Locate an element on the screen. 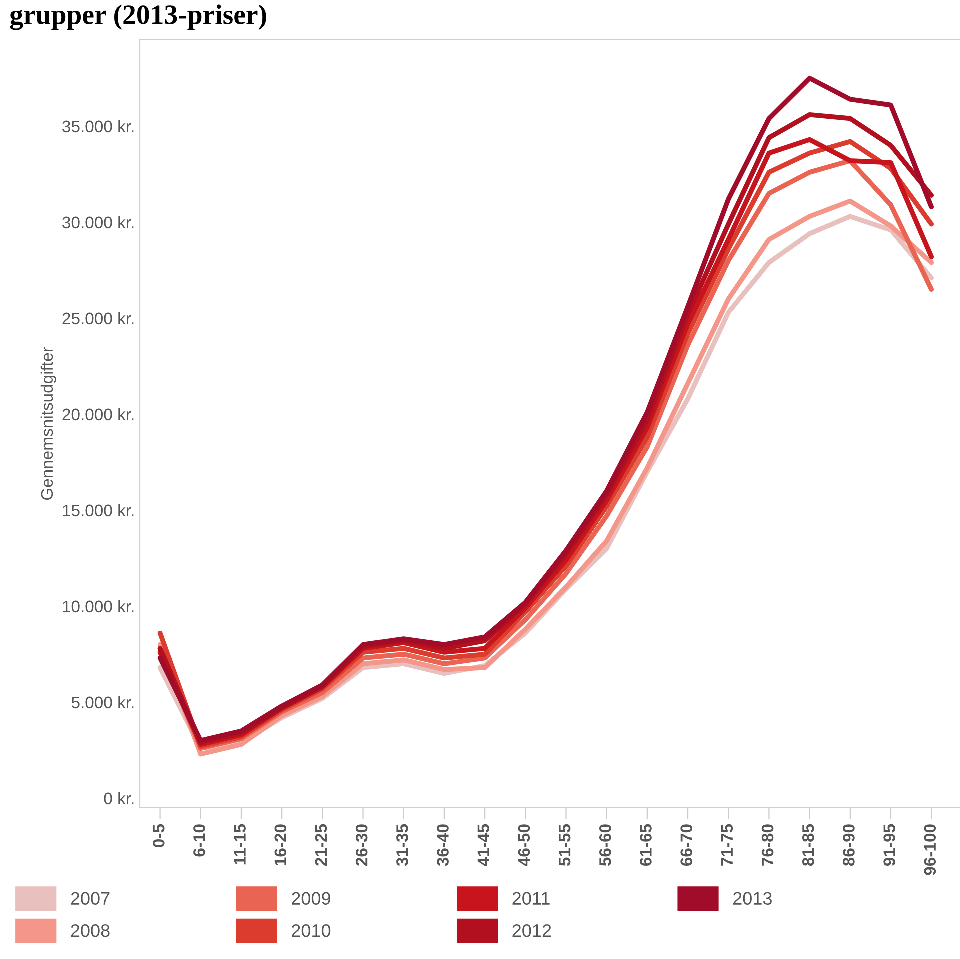 The image size is (960, 959). y-tick-label: 35.000 kr. is located at coordinates (98, 126).